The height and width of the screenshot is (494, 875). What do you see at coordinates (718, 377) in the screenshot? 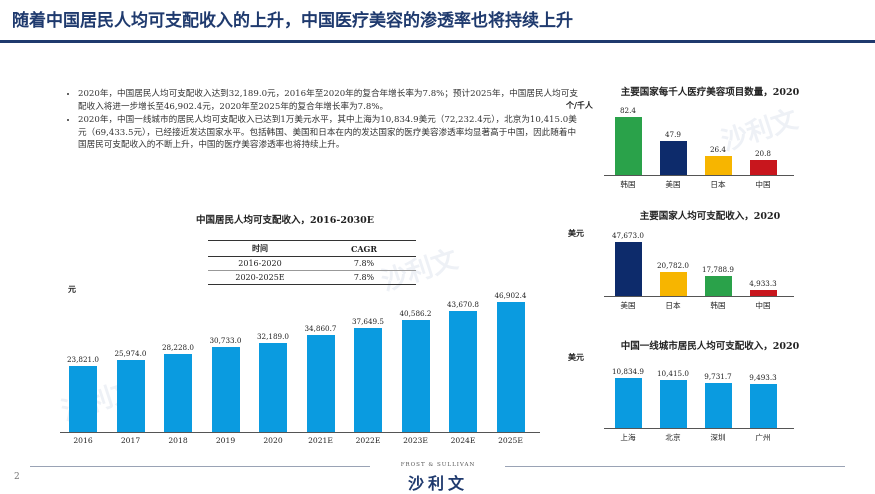
I see `bar-value-label: 9,731.7` at bounding box center [718, 377].